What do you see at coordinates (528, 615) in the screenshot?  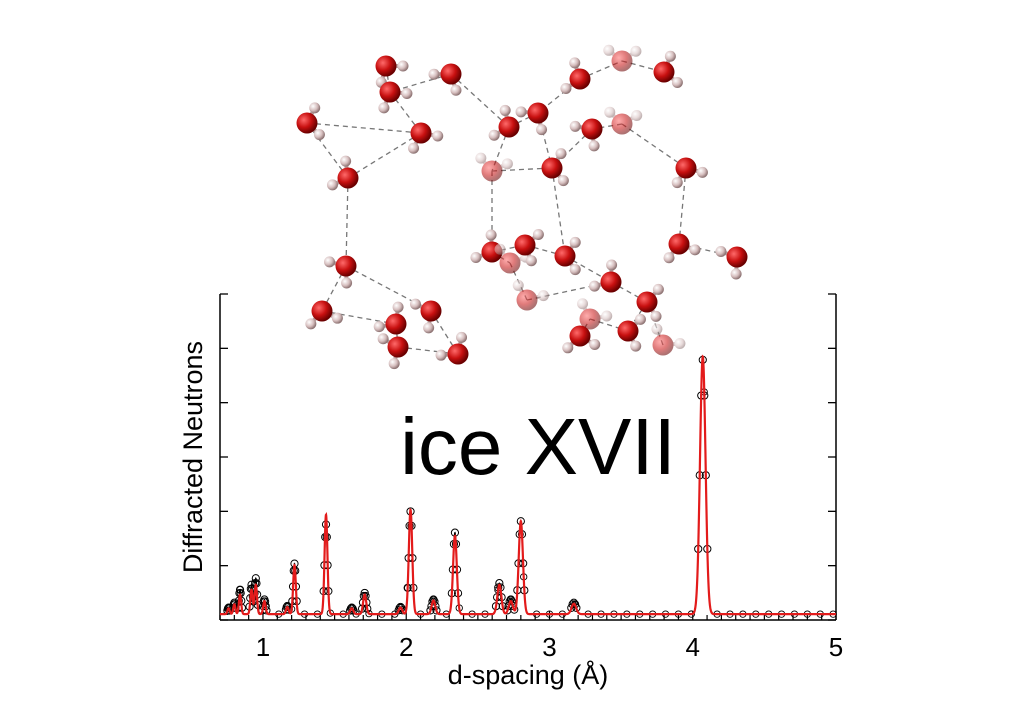 I see `x-axis-ticks` at bounding box center [528, 615].